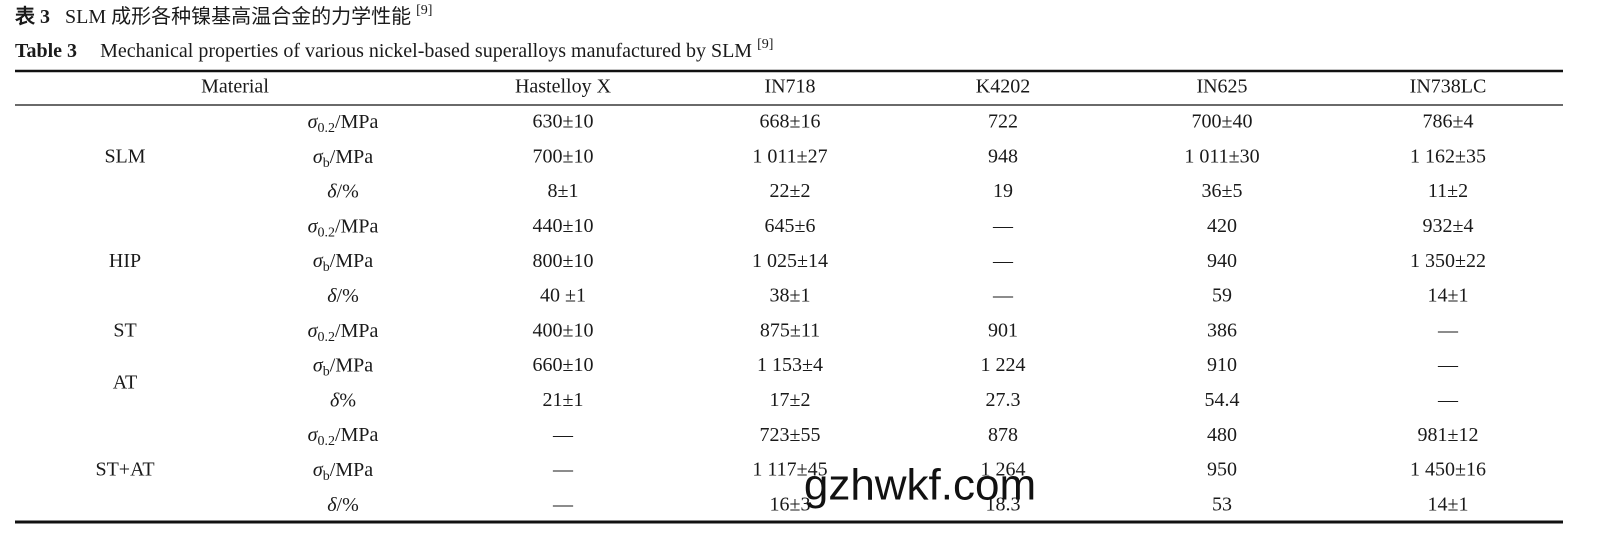  What do you see at coordinates (563, 261) in the screenshot?
I see `cell: 800±10` at bounding box center [563, 261].